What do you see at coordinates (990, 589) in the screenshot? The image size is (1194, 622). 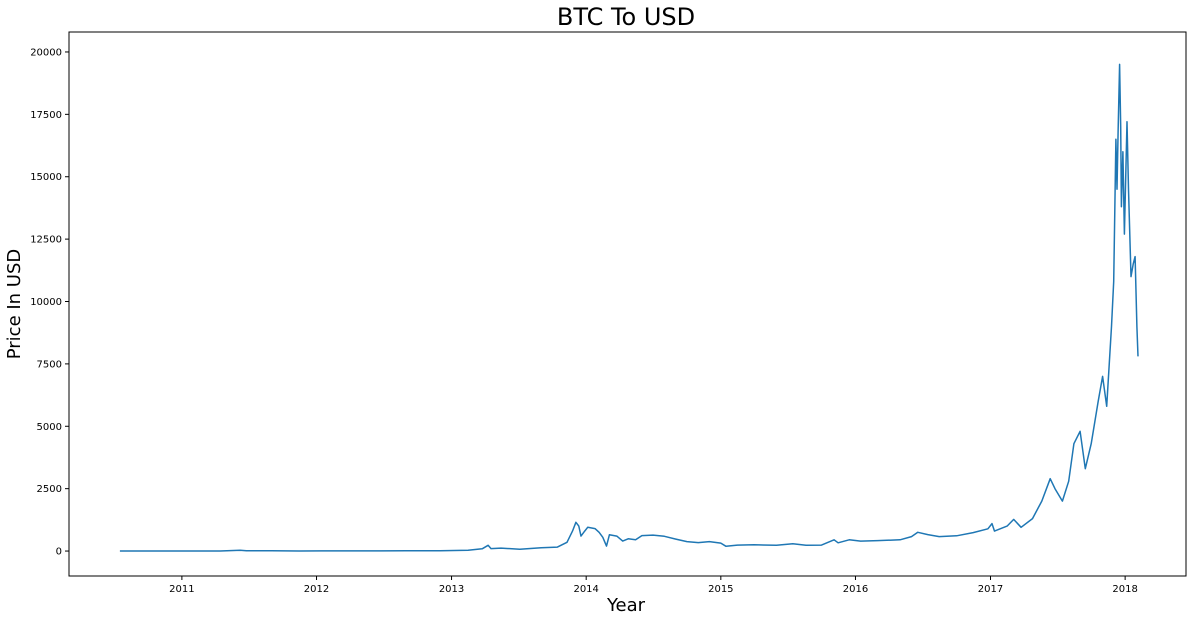 I see `x-tick-label: 2017` at bounding box center [990, 589].